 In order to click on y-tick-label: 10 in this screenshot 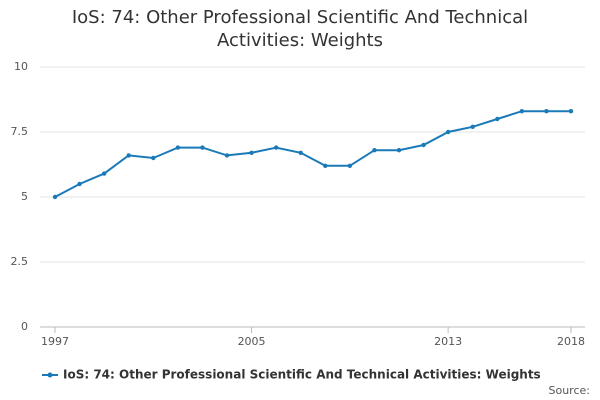, I will do `click(21, 66)`.